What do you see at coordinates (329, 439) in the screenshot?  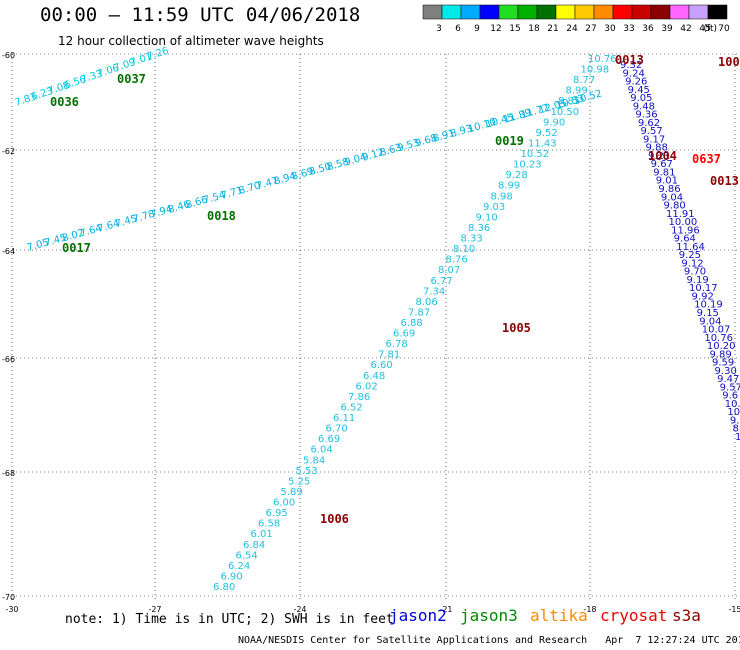 I see `wave-height-value: 6.69` at bounding box center [329, 439].